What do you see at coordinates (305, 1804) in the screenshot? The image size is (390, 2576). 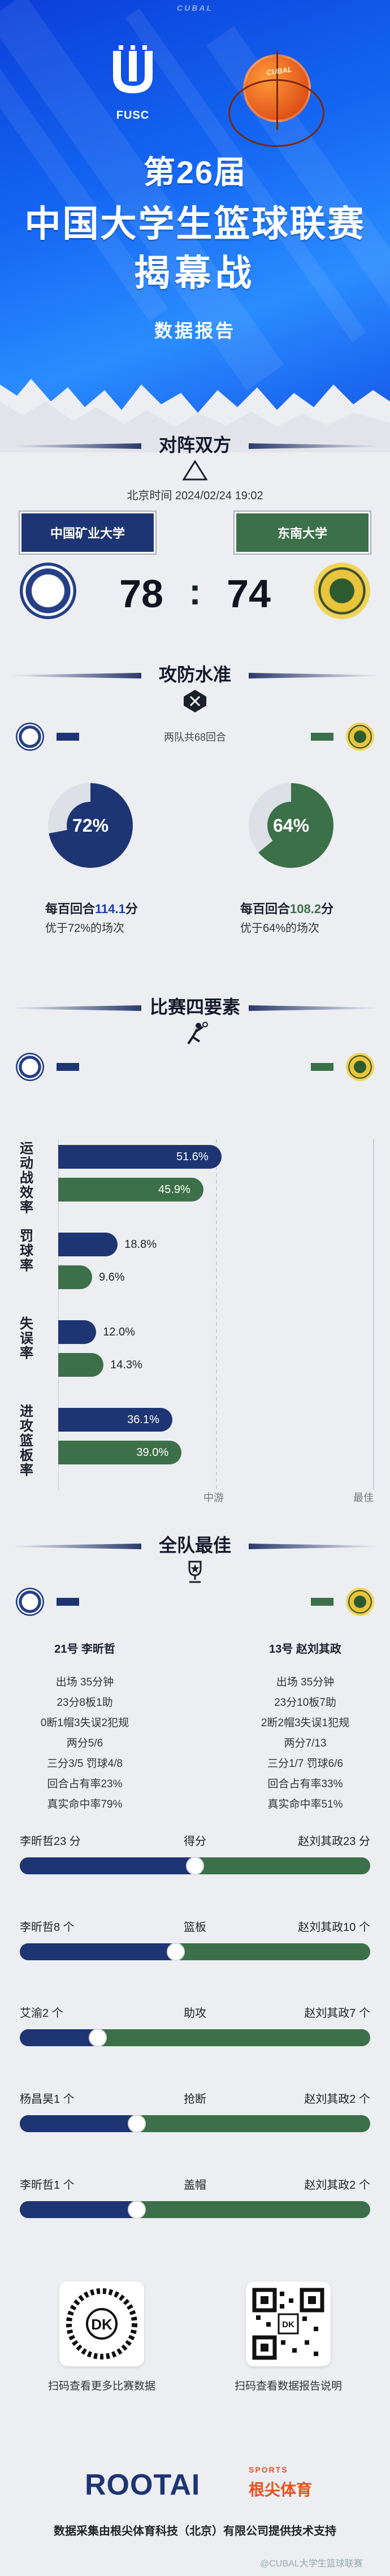 I see `away-player-line: 真实命中率51%` at bounding box center [305, 1804].